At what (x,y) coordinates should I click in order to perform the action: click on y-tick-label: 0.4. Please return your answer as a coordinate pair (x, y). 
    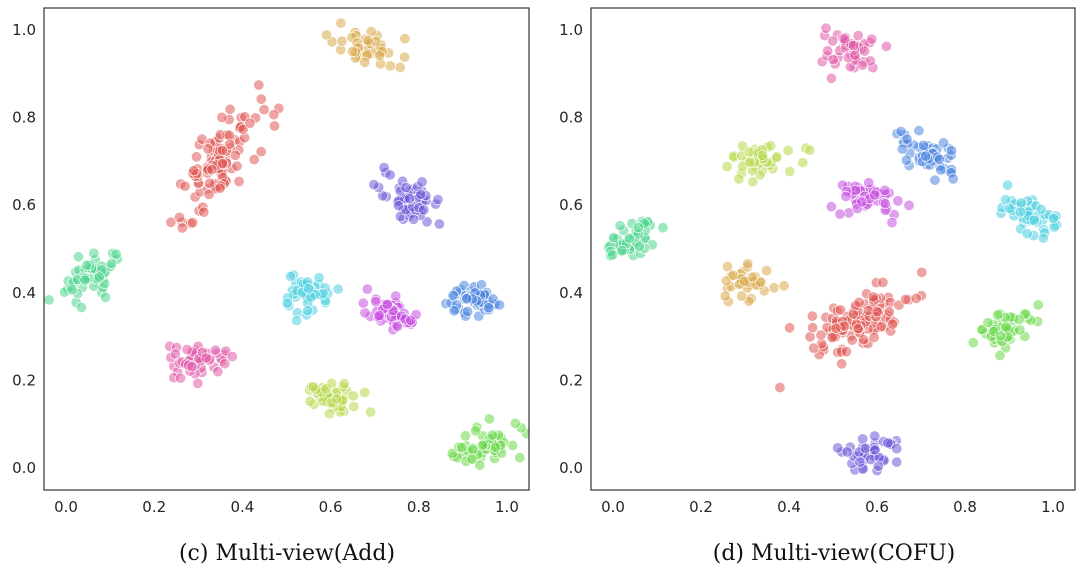
    Looking at the image, I should click on (571, 293).